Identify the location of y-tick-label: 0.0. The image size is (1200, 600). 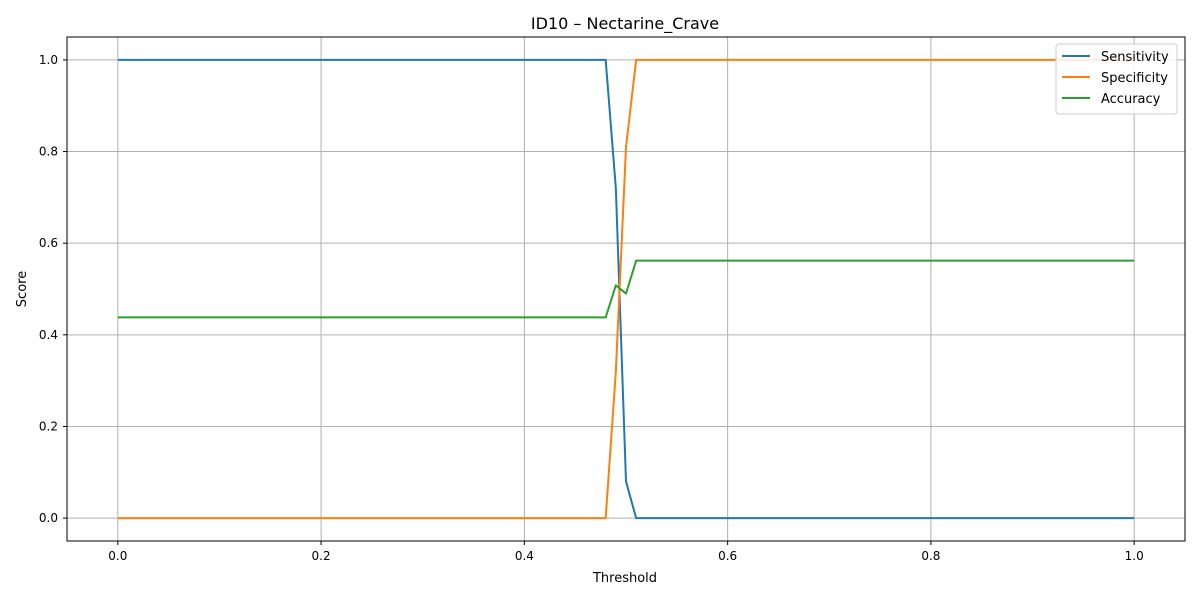
(48, 518).